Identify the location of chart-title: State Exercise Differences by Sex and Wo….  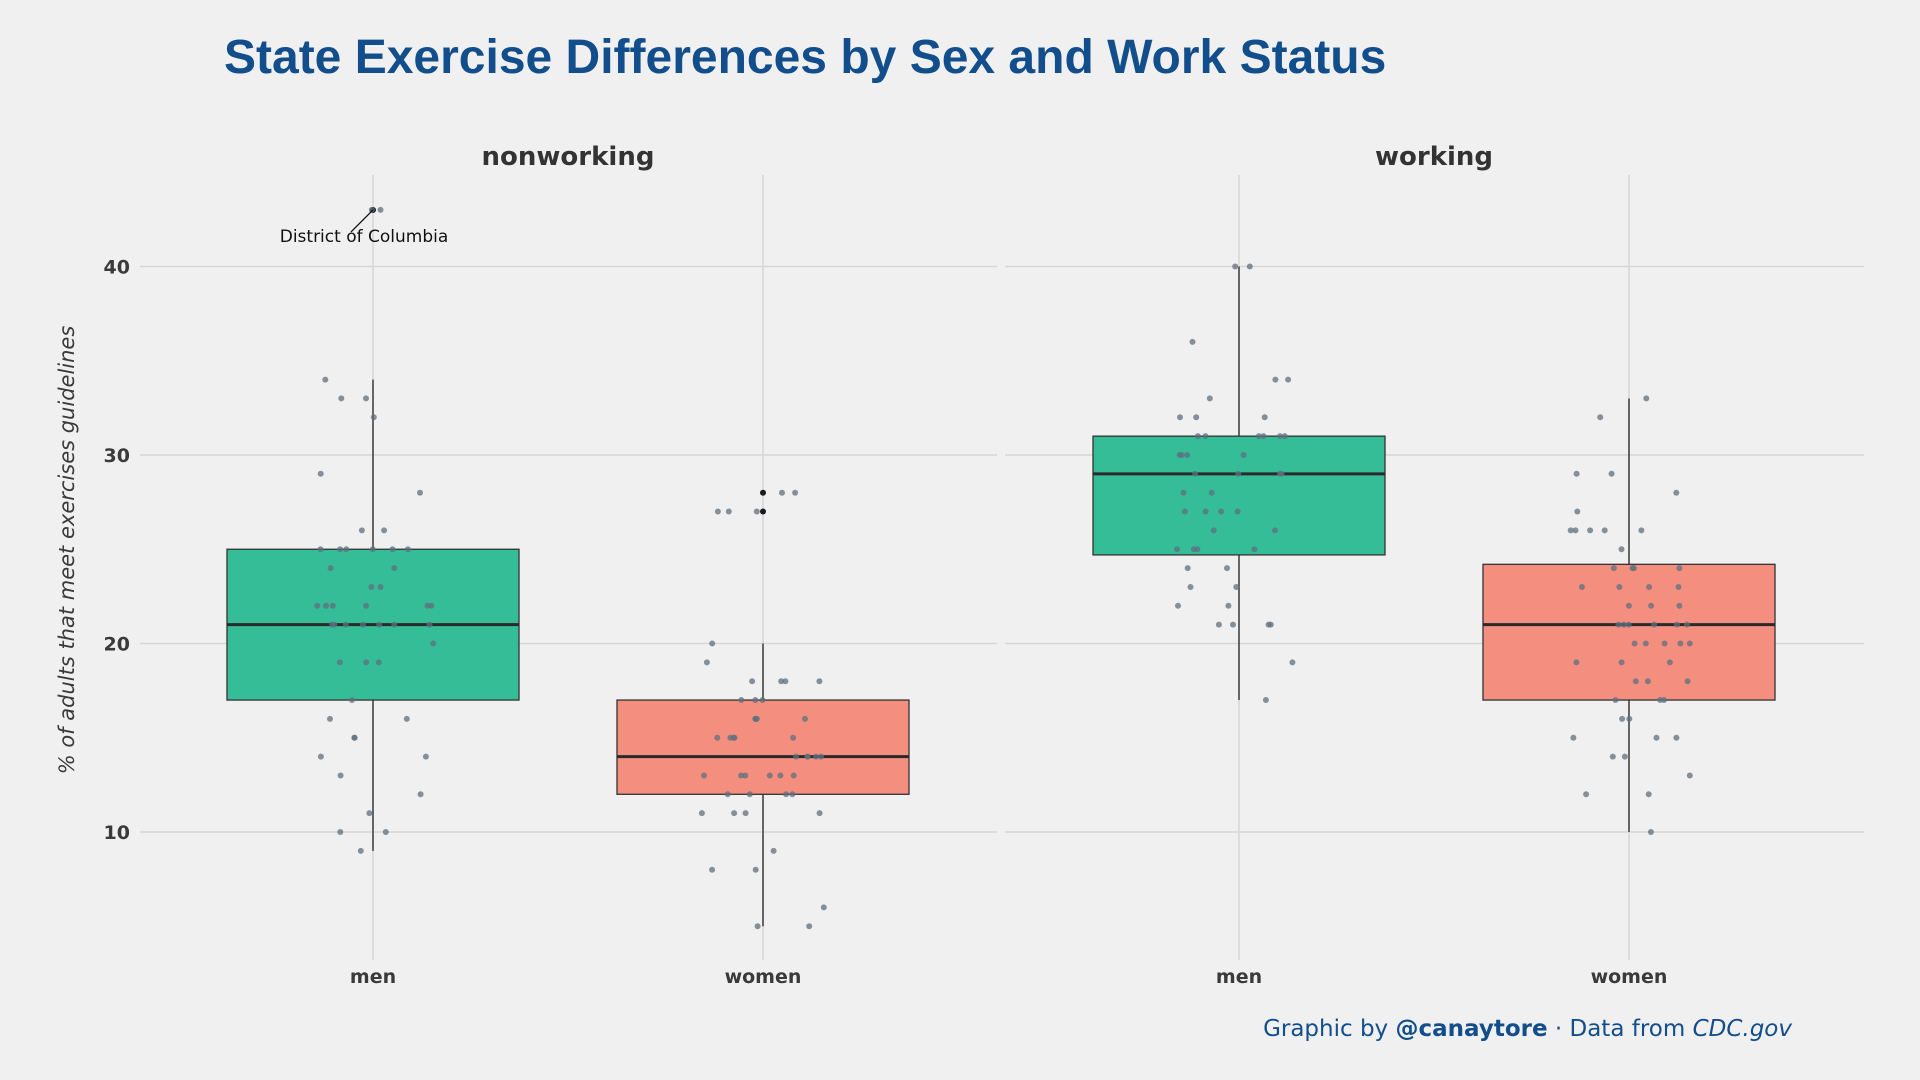
(805, 57).